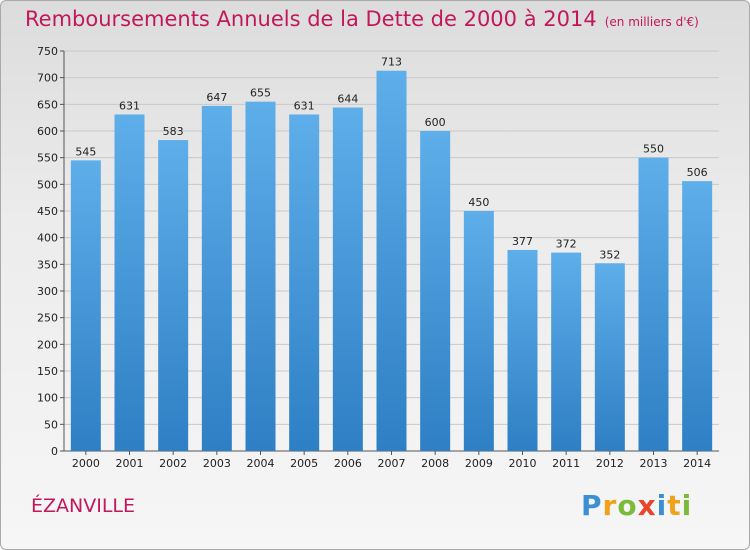 The image size is (750, 550). Describe the element at coordinates (216, 97) in the screenshot. I see `data-label: 647` at that location.